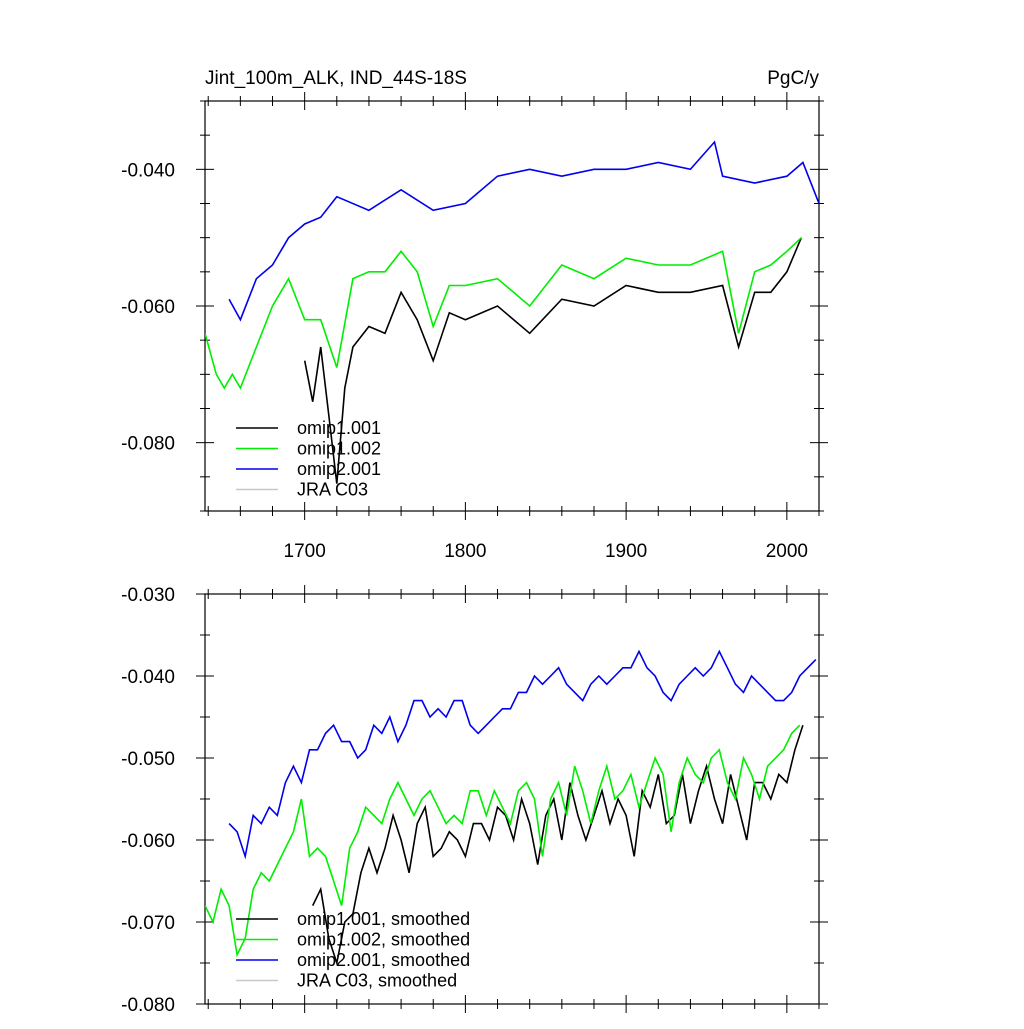 The width and height of the screenshot is (1024, 1029). Describe the element at coordinates (383, 919) in the screenshot. I see `legend-label: omip1.001, smoothed` at that location.